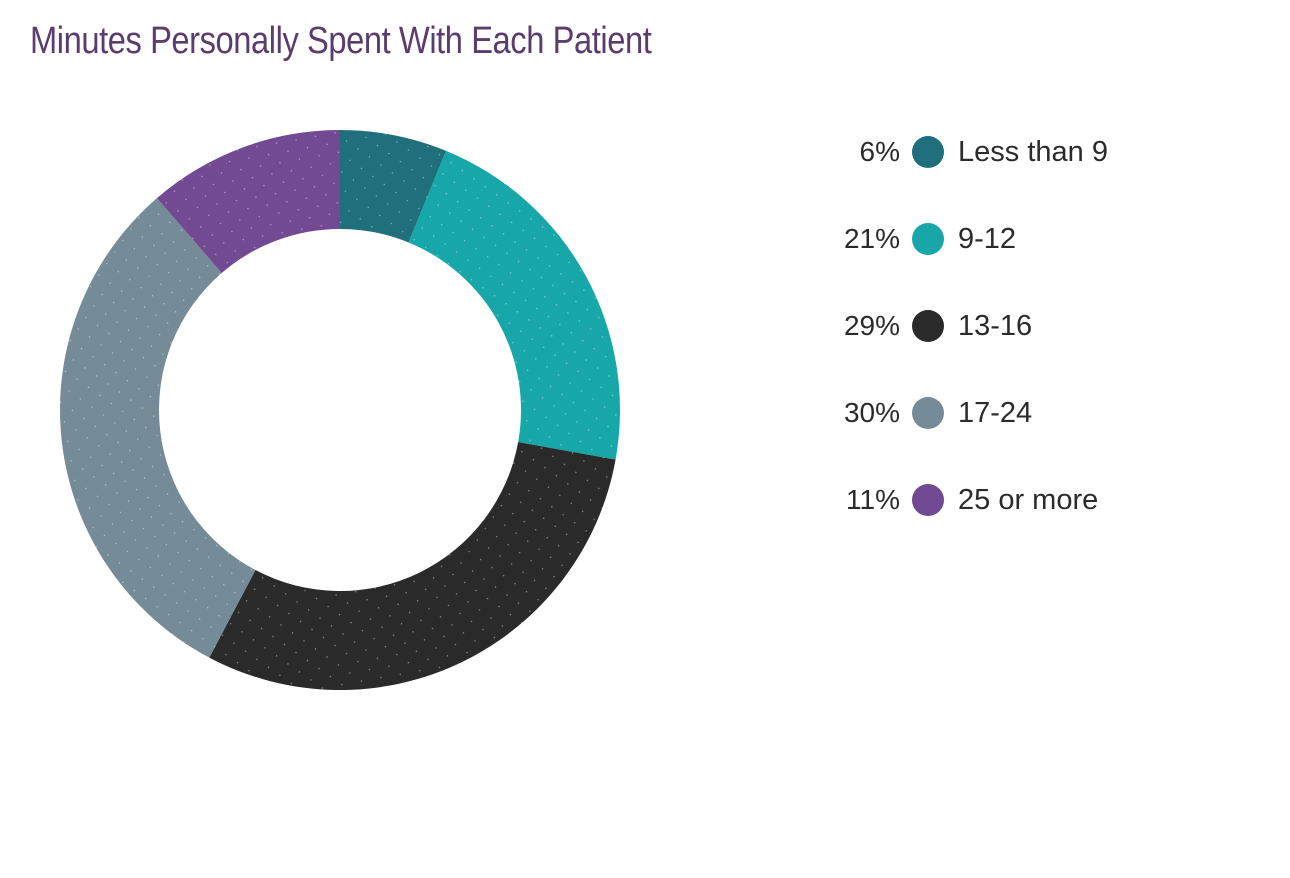 The height and width of the screenshot is (878, 1290). I want to click on legend-item: 30% 17-24, so click(964, 413).